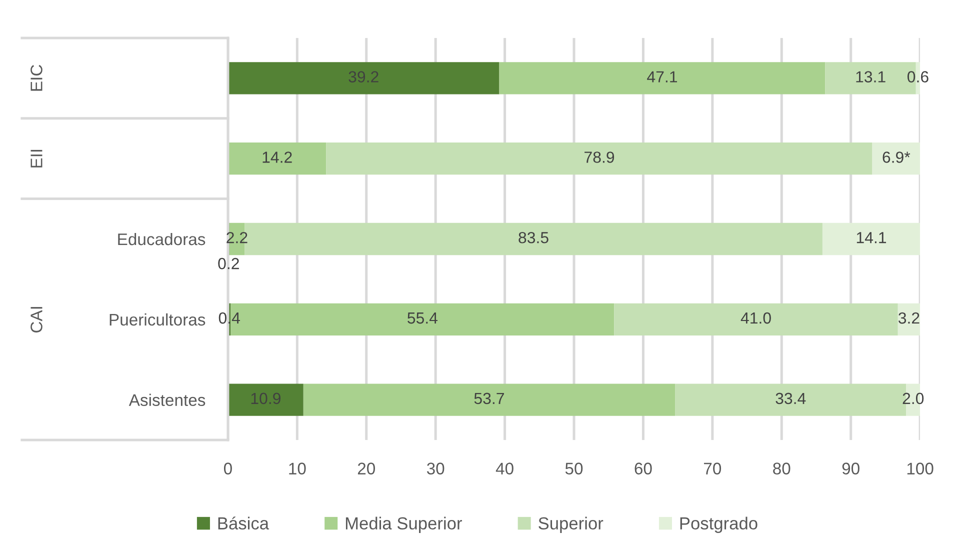 This screenshot has width=955, height=556. I want to click on x-tick-label: 60, so click(643, 468).